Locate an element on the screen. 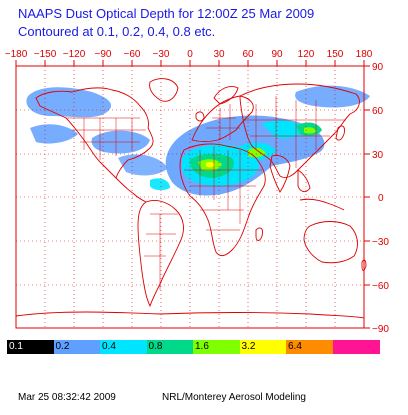  coast-central-america is located at coordinates (131, 190).